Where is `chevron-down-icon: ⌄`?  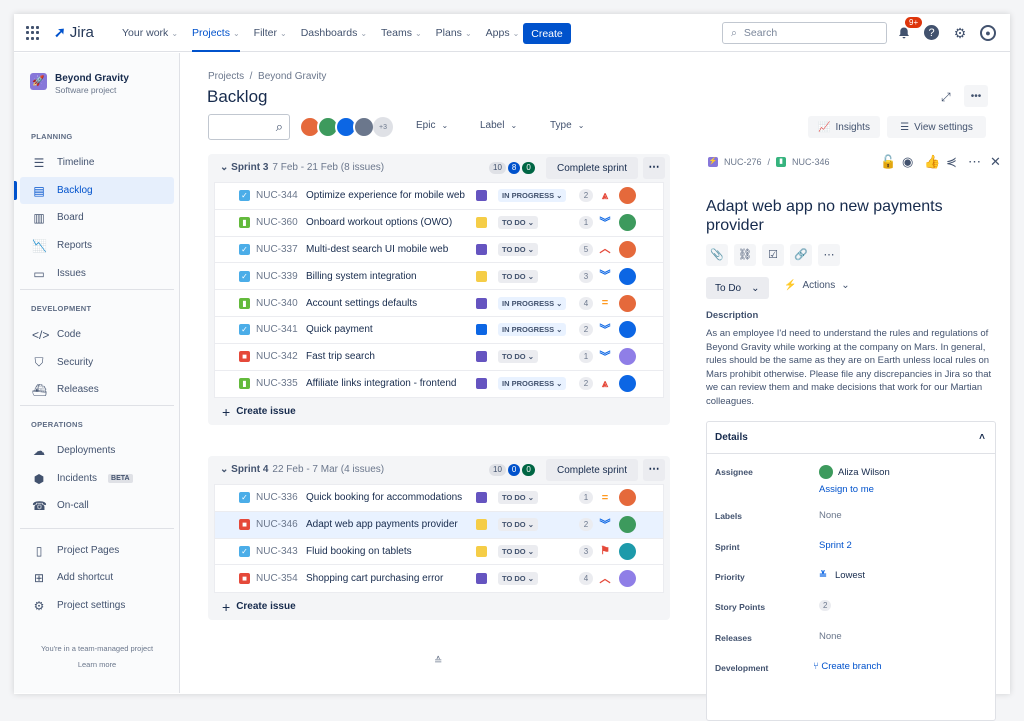
chevron-down-icon: ⌄ is located at coordinates (226, 469).